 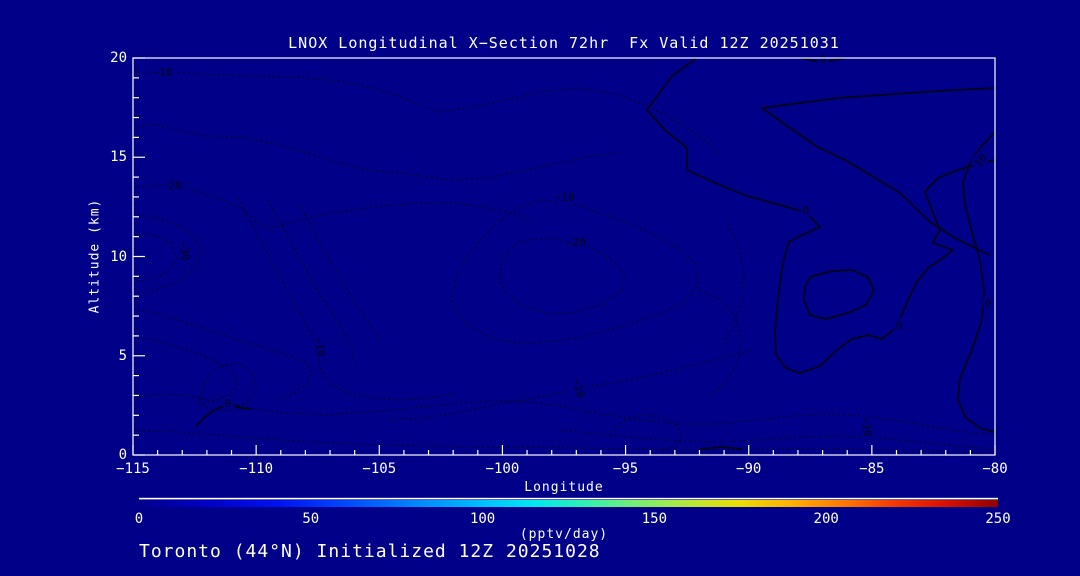 What do you see at coordinates (502, 469) in the screenshot?
I see `x-tick-label: −100` at bounding box center [502, 469].